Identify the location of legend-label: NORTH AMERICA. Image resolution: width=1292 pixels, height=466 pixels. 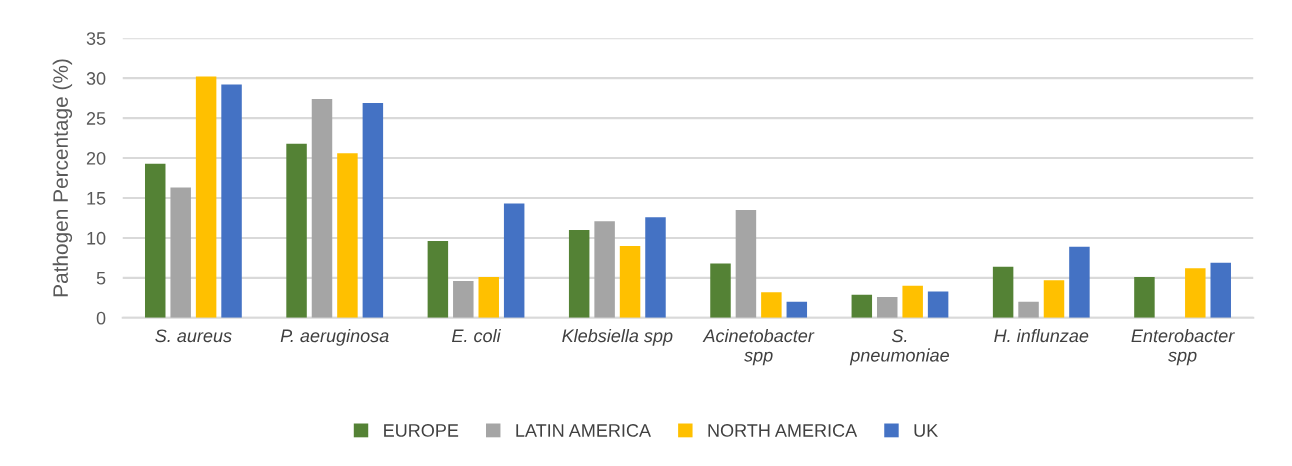
(783, 430).